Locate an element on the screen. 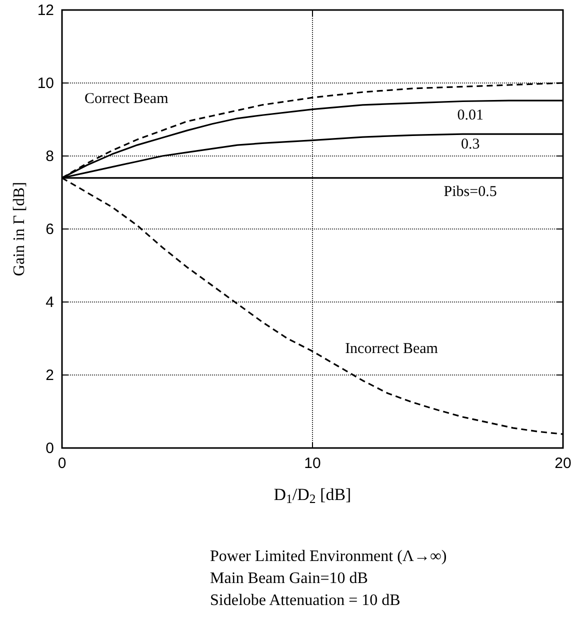 The height and width of the screenshot is (620, 579). y-tick-label: 12 is located at coordinates (45, 10).